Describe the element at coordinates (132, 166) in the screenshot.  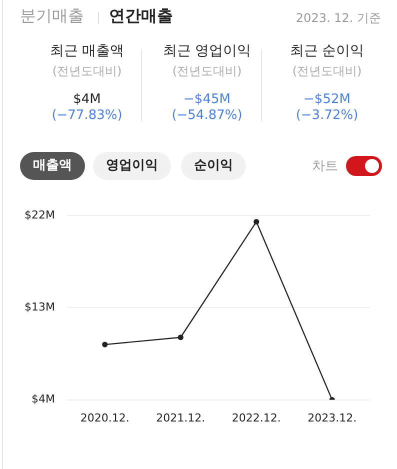
I see `text: 영업이익` at that location.